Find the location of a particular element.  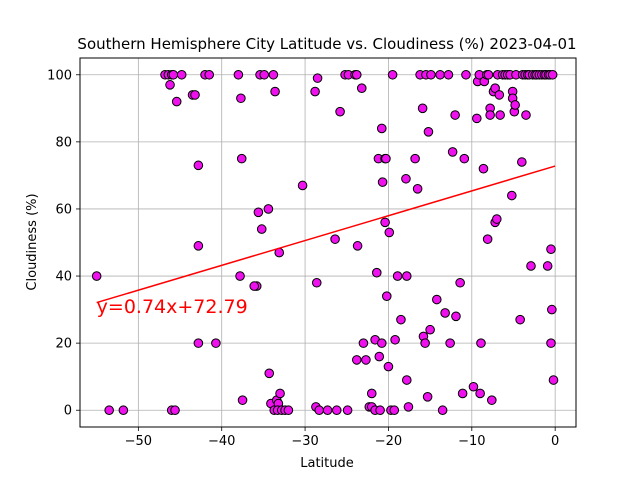

x-axis-ticks: −50 −40 −30 −20 −10 0 is located at coordinates (342, 438).